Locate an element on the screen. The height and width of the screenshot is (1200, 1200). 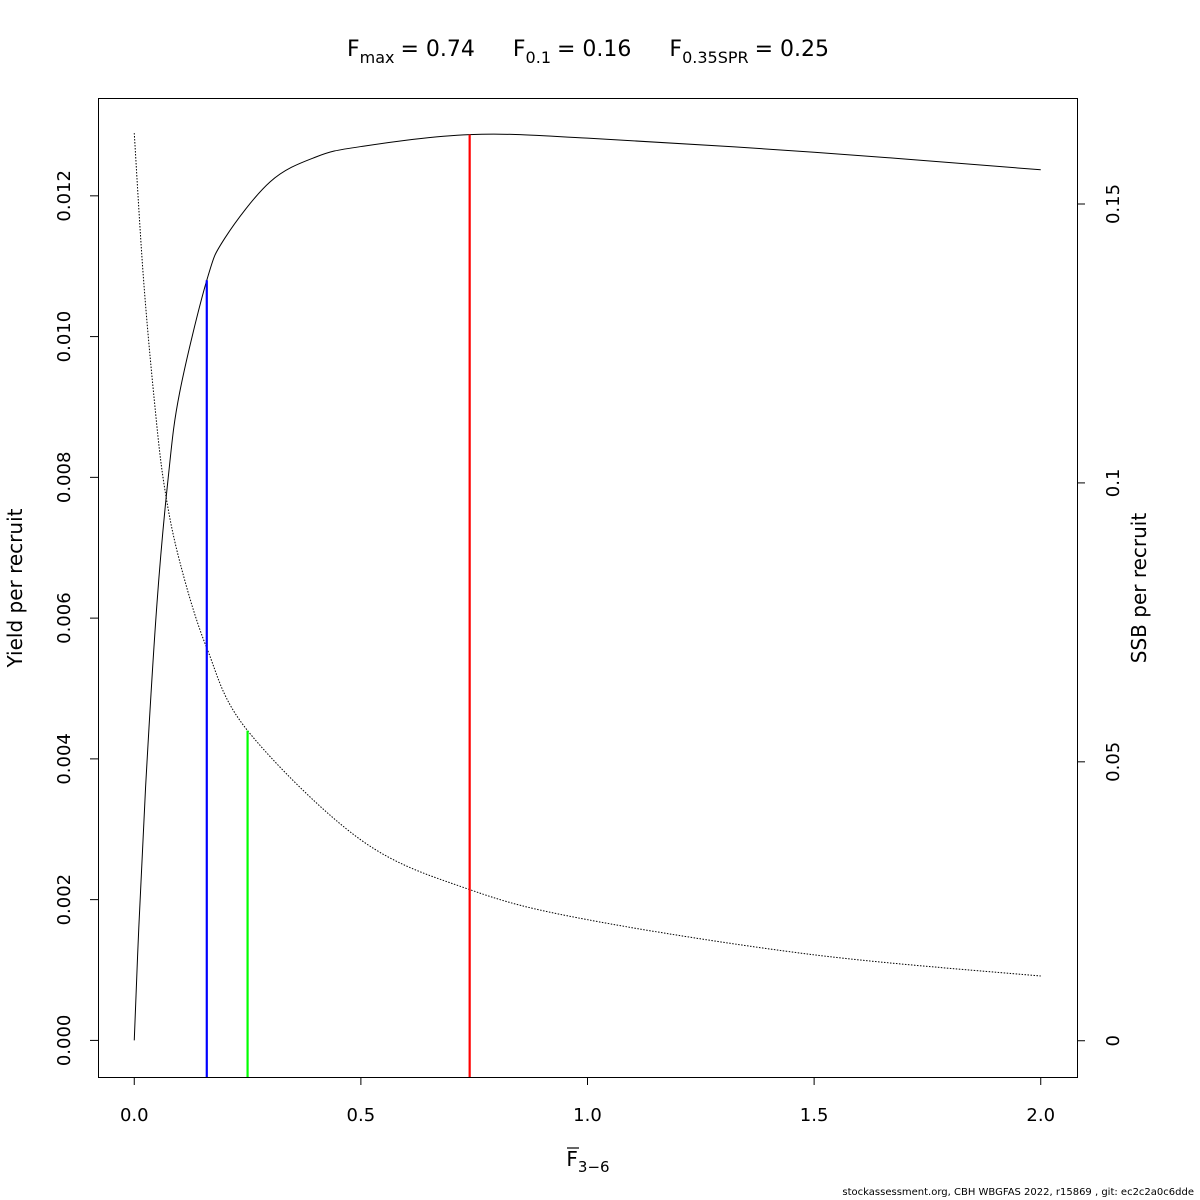
y-left-tick-label: 0.002 is located at coordinates (64, 900).